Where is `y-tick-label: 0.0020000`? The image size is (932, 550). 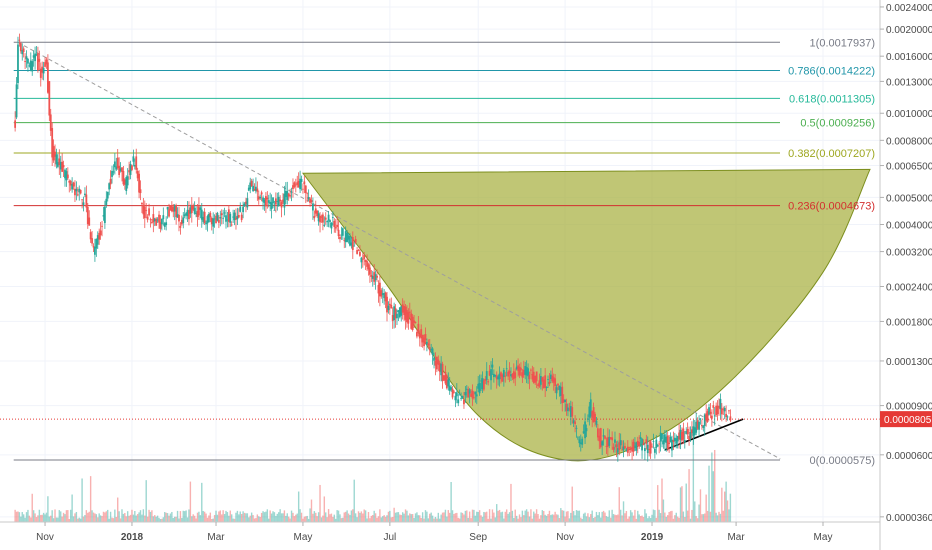
y-tick-label: 0.0020000 is located at coordinates (909, 30).